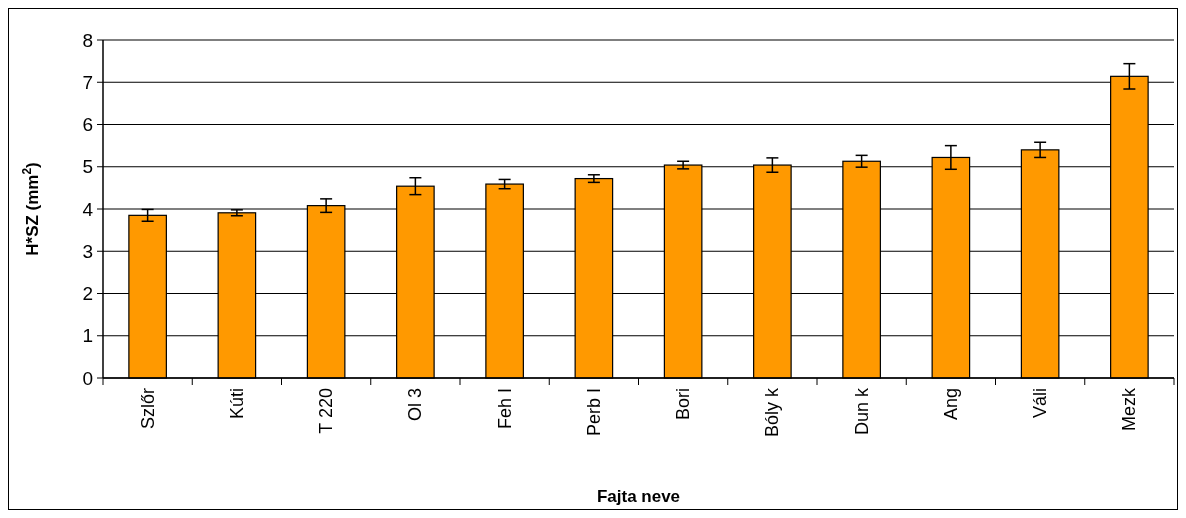  What do you see at coordinates (87, 40) in the screenshot?
I see `y-tick-label: 8` at bounding box center [87, 40].